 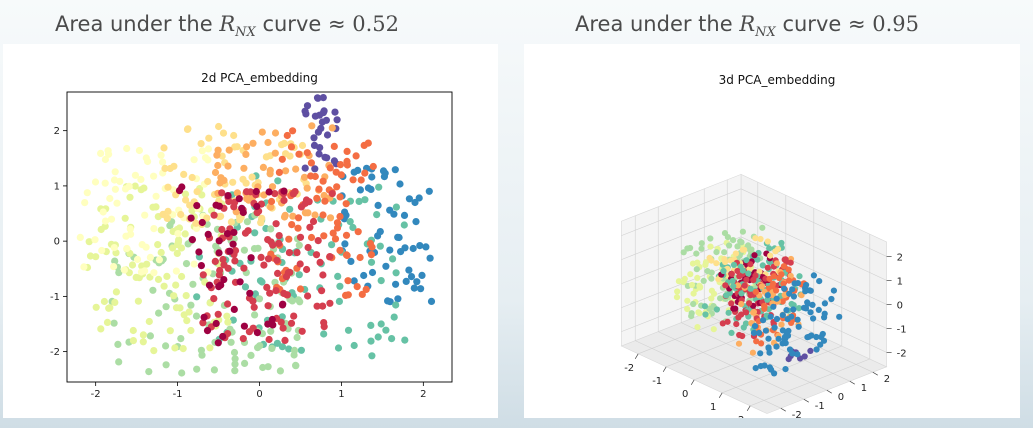 What do you see at coordinates (636, 356) in the screenshot?
I see `x-tick-3d` at bounding box center [636, 356].